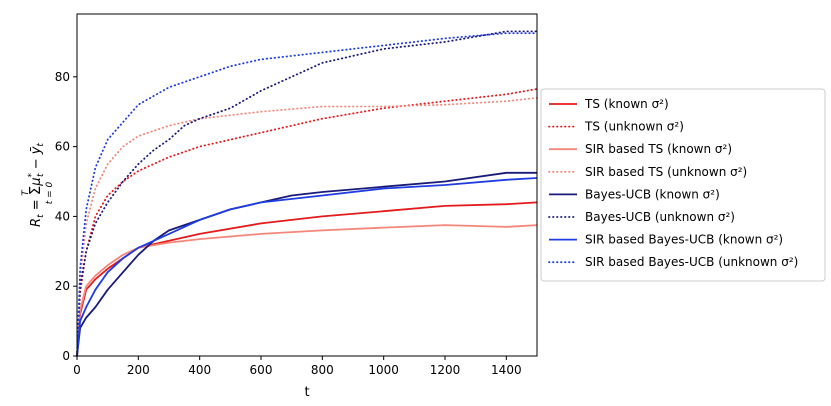 The height and width of the screenshot is (406, 831). I want to click on x-tick-label: 600, so click(261, 370).